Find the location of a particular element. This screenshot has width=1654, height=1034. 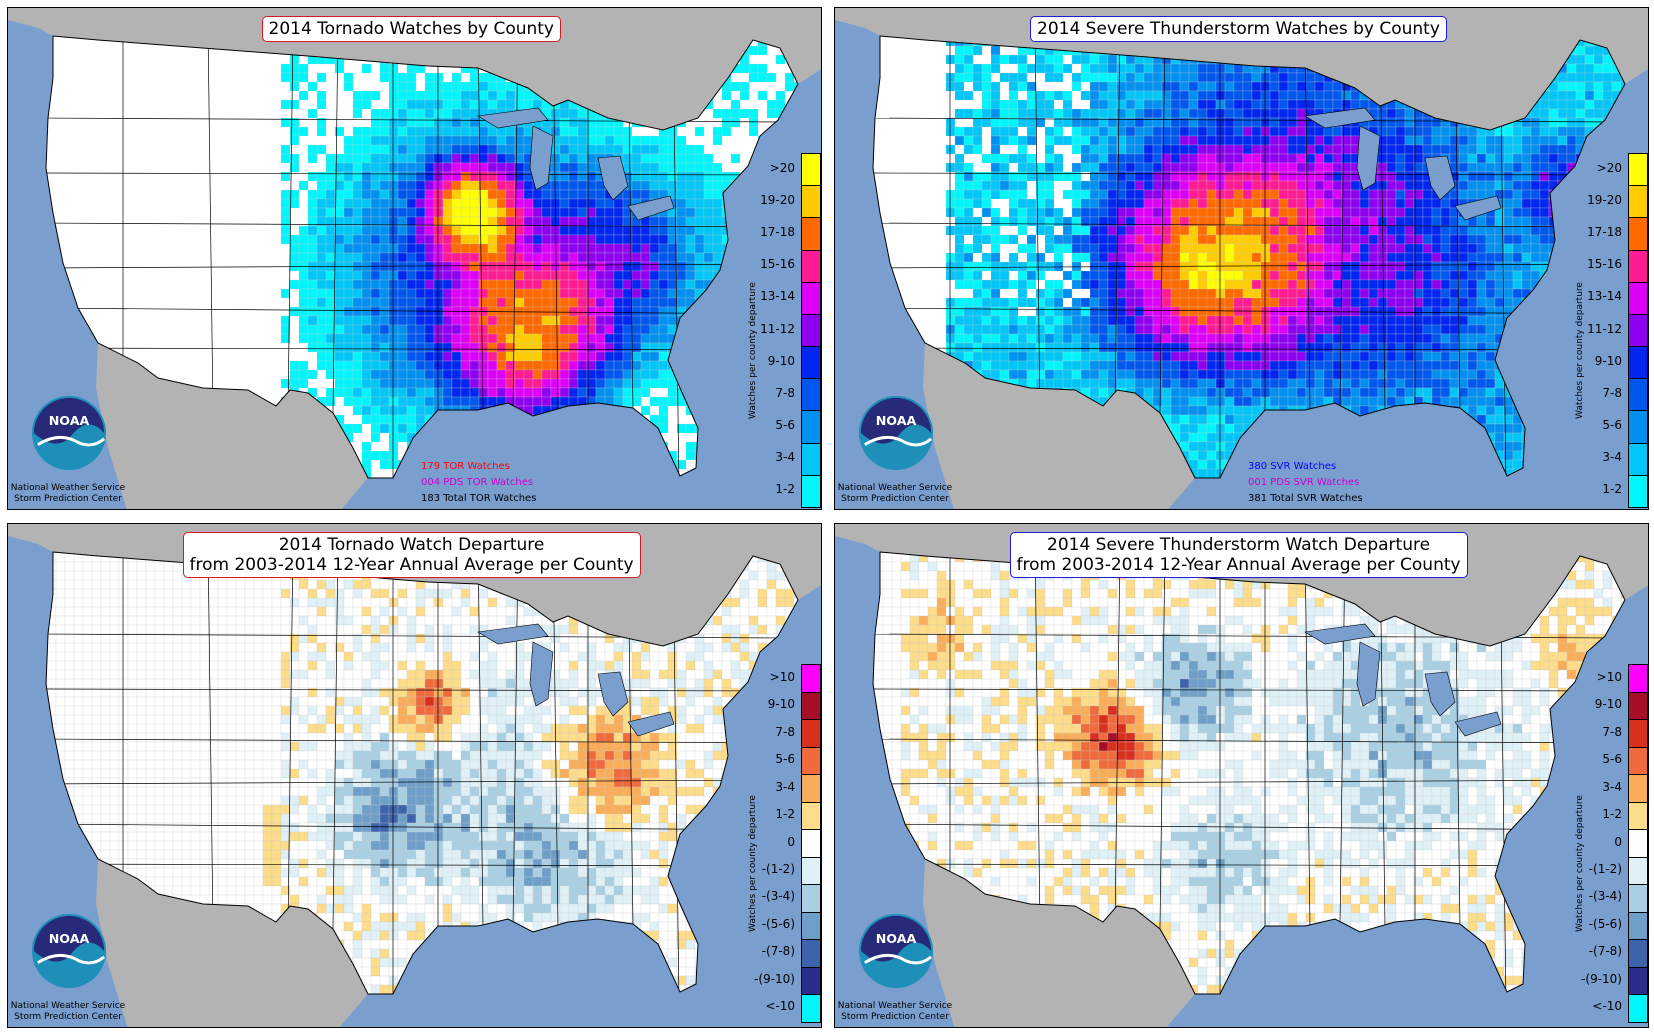

watch-count-line: 004 PDS TOR Watches is located at coordinates (477, 482).